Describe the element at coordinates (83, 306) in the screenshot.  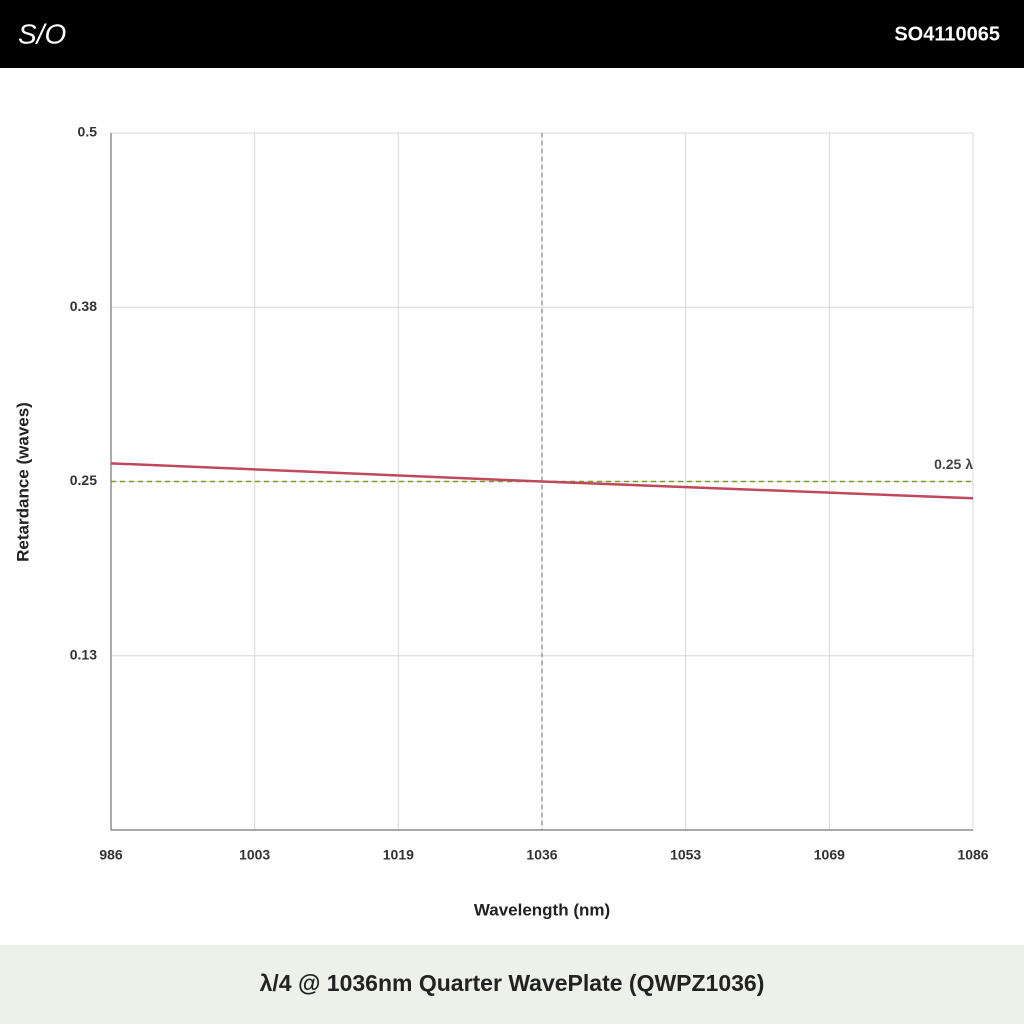
I see `y-tick-label: 0.38` at that location.